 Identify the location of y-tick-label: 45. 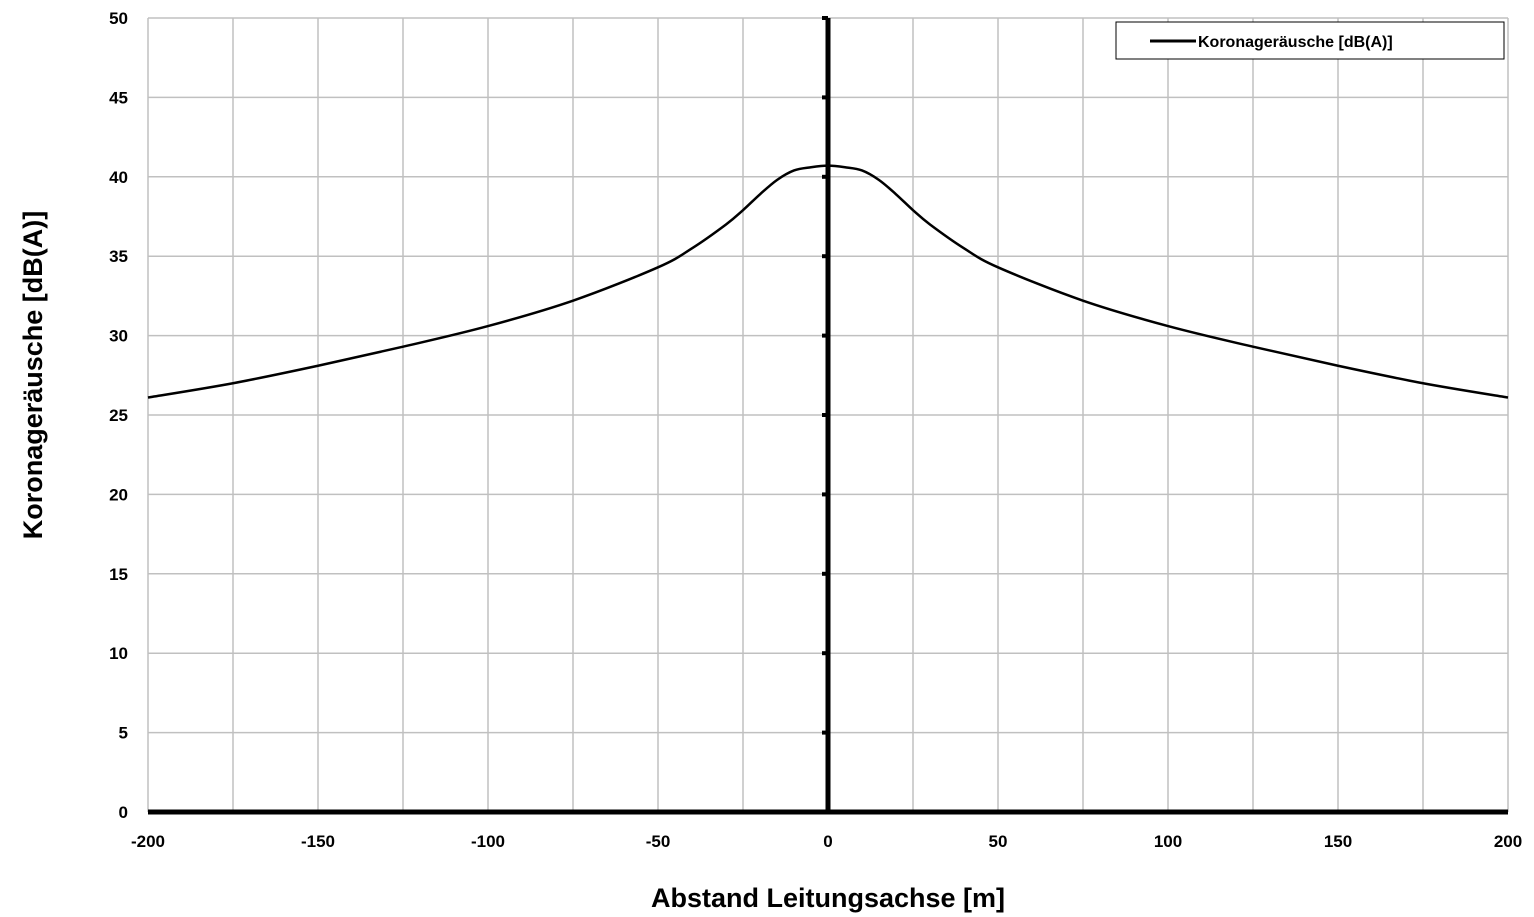
(118, 97).